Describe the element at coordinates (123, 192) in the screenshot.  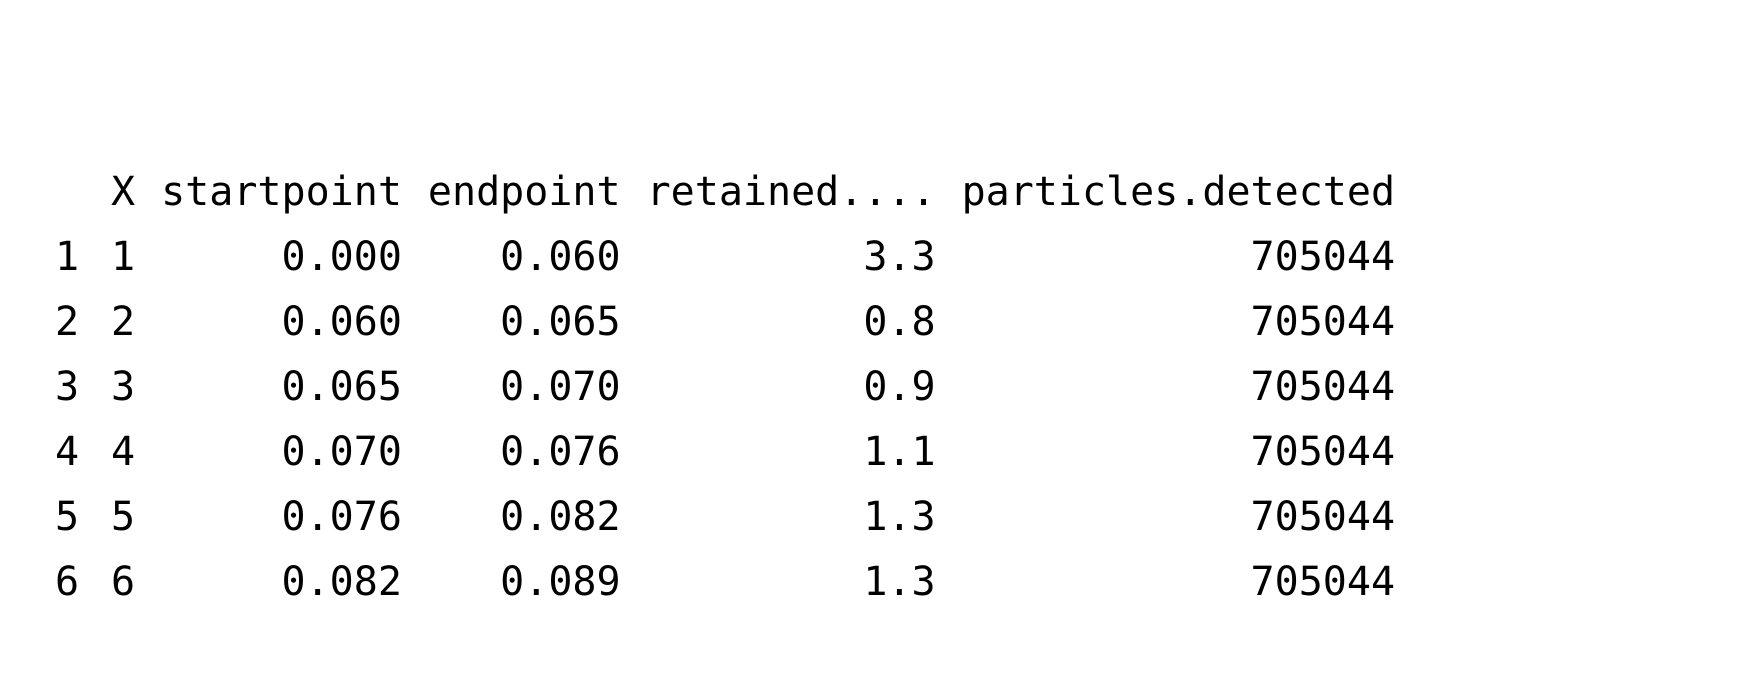
I see `header-x: X` at that location.